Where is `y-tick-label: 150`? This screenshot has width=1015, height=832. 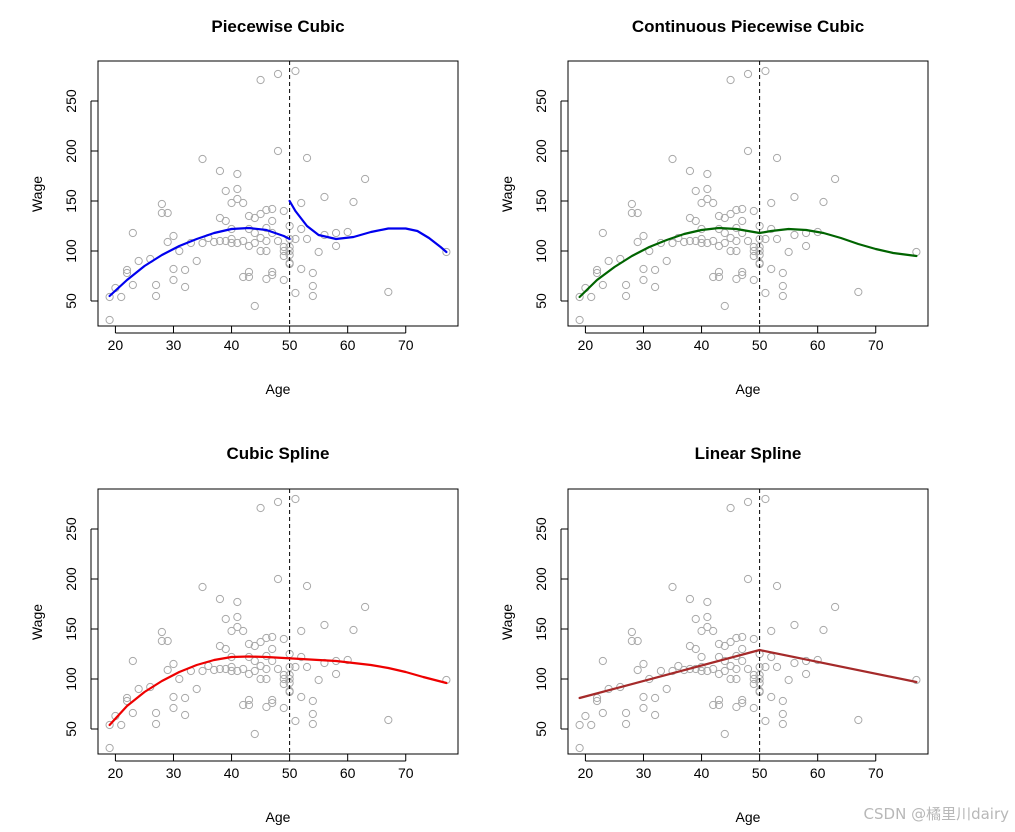
y-tick-label: 150 is located at coordinates (71, 629).